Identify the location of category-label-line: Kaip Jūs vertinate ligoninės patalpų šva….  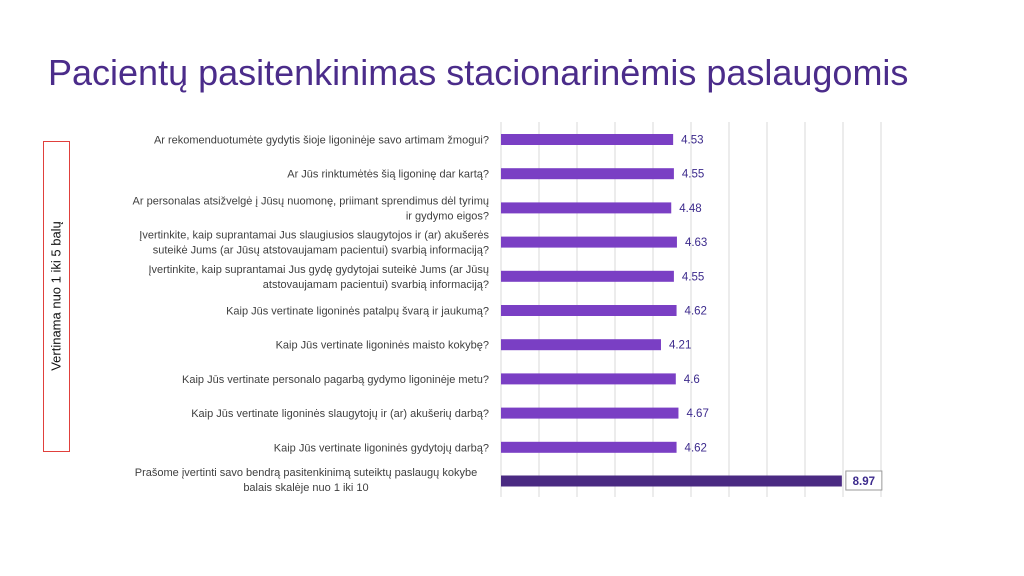
(357, 312).